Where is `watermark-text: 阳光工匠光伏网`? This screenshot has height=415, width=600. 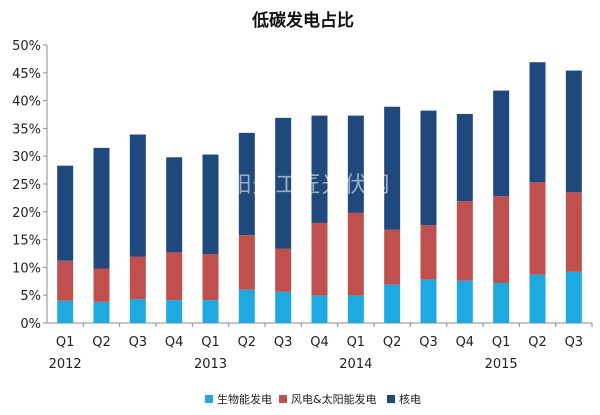 watermark-text: 阳光工匠光伏网 is located at coordinates (309, 185).